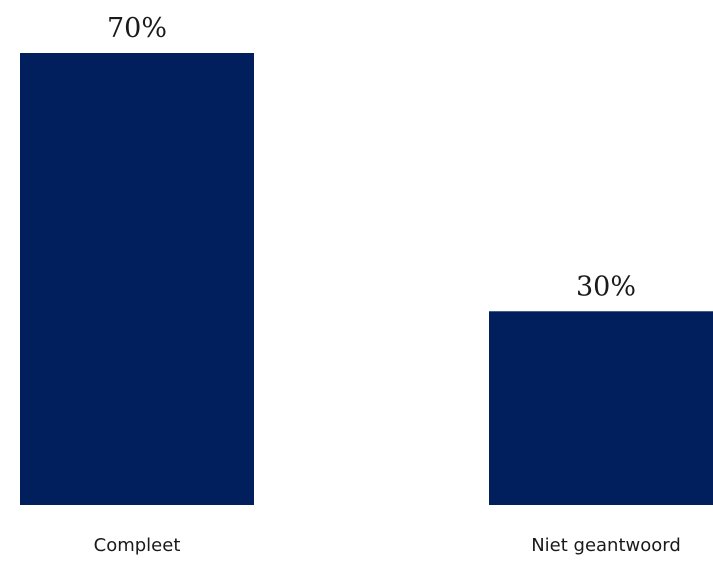 This screenshot has width=713, height=562. Describe the element at coordinates (606, 286) in the screenshot. I see `data-label-niet-geantwoord: 30%` at that location.